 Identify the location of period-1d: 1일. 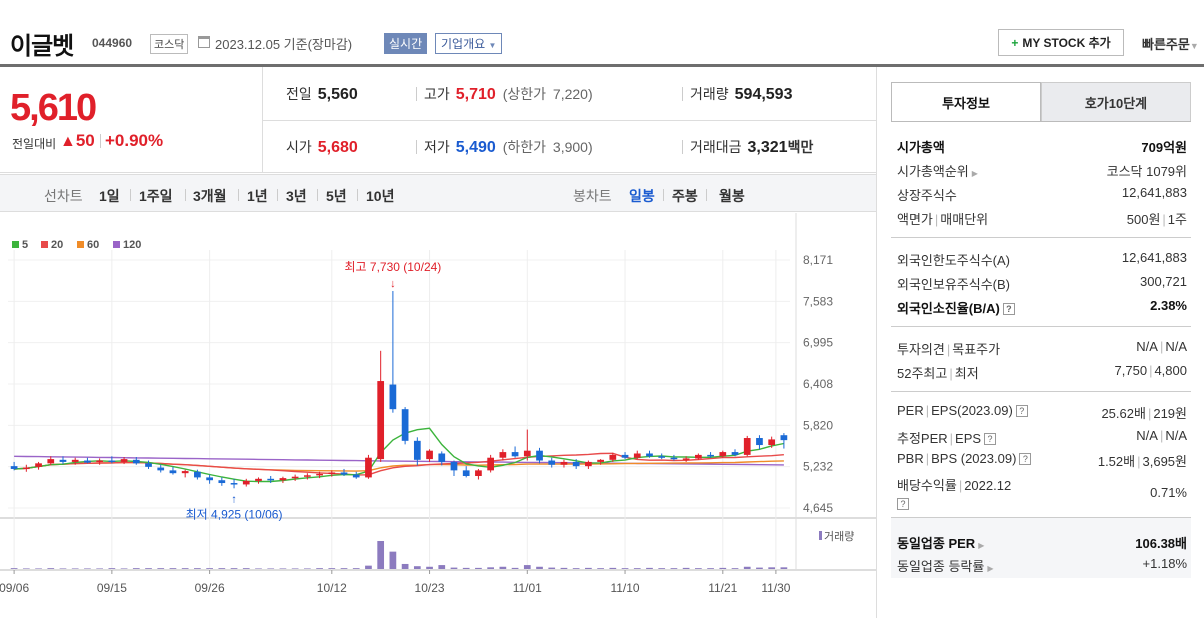
(109, 196).